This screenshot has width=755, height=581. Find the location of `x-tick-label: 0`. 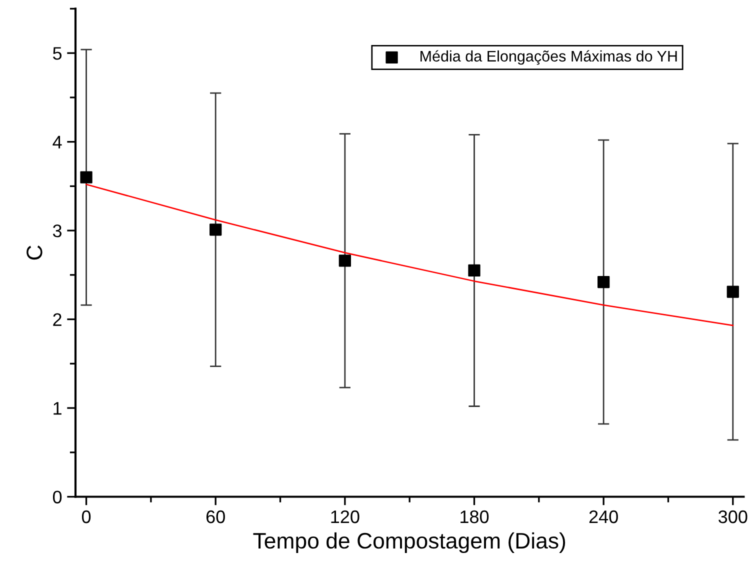

x-tick-label: 0 is located at coordinates (86, 517).